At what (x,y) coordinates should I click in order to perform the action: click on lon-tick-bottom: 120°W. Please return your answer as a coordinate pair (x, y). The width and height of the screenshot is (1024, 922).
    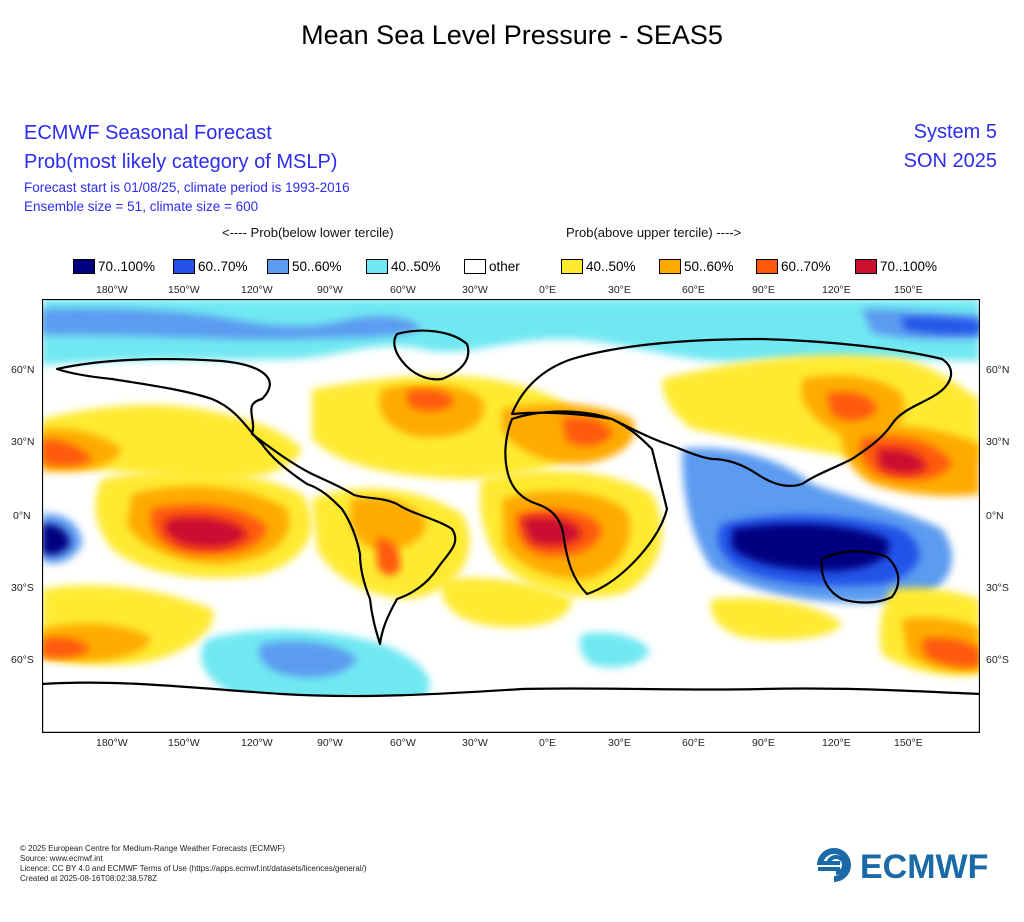
    Looking at the image, I should click on (257, 743).